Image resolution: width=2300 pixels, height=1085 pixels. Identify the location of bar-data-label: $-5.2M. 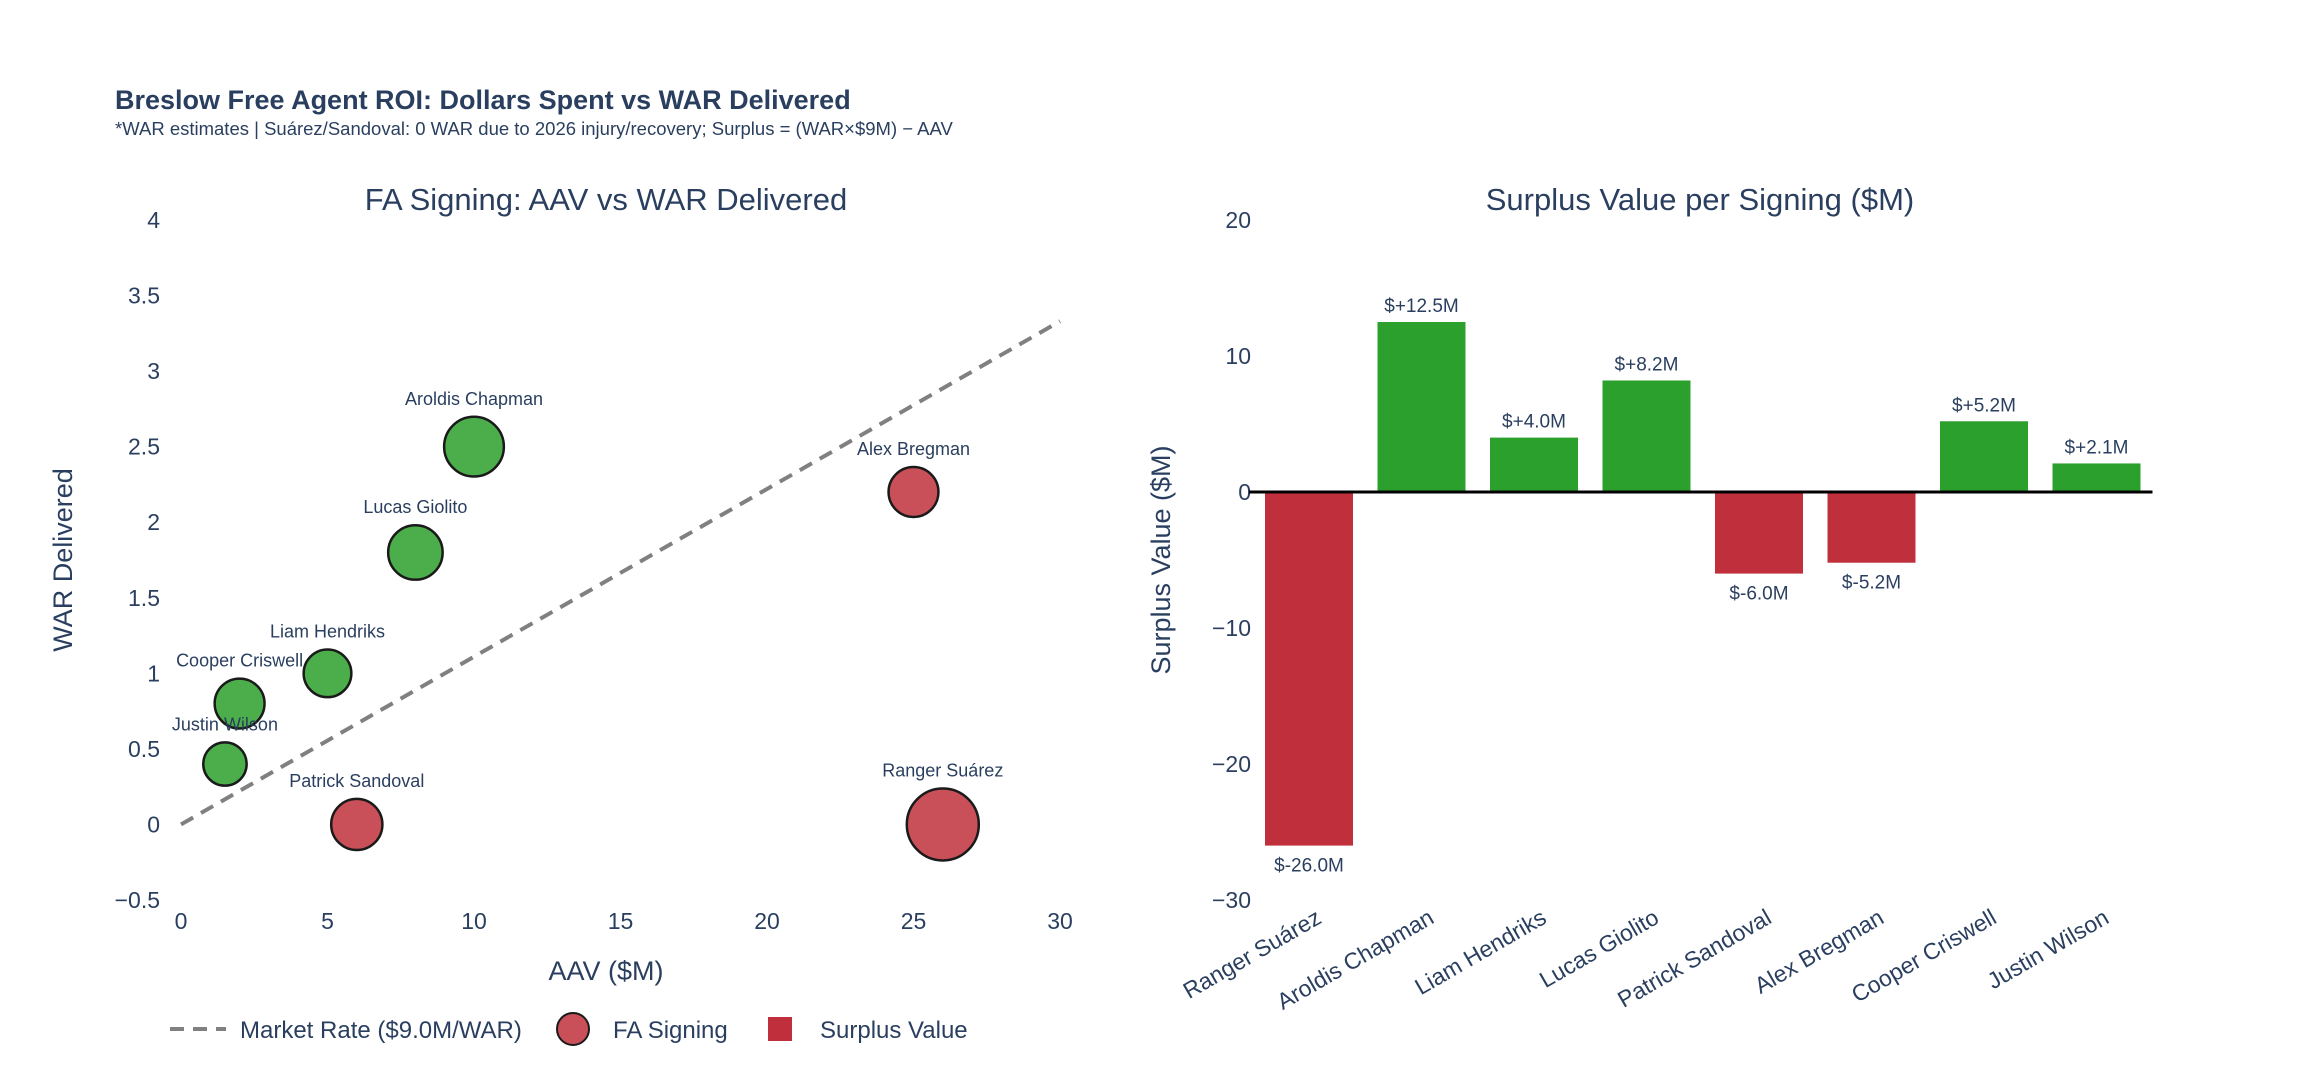
(1871, 583).